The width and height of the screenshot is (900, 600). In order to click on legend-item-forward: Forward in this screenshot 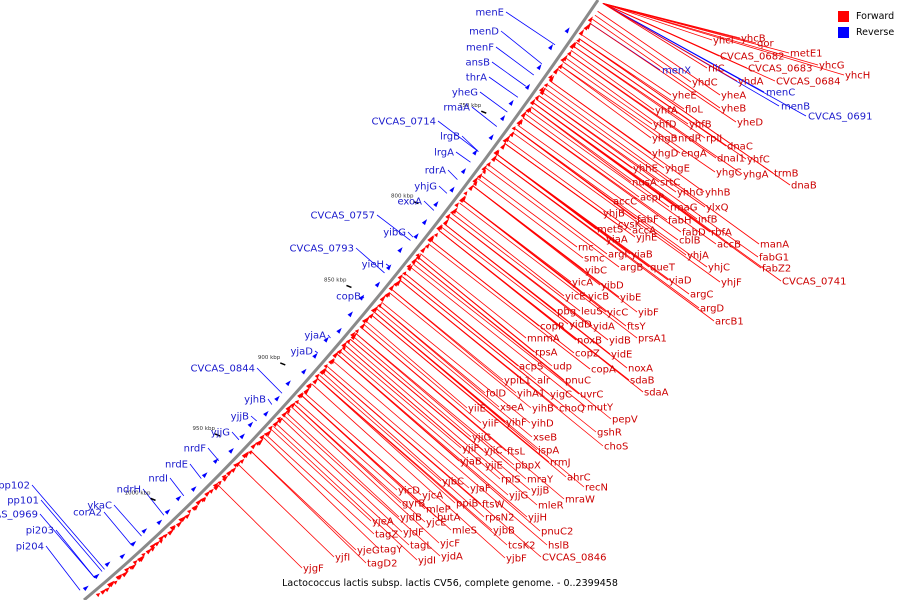, I will do `click(866, 16)`.